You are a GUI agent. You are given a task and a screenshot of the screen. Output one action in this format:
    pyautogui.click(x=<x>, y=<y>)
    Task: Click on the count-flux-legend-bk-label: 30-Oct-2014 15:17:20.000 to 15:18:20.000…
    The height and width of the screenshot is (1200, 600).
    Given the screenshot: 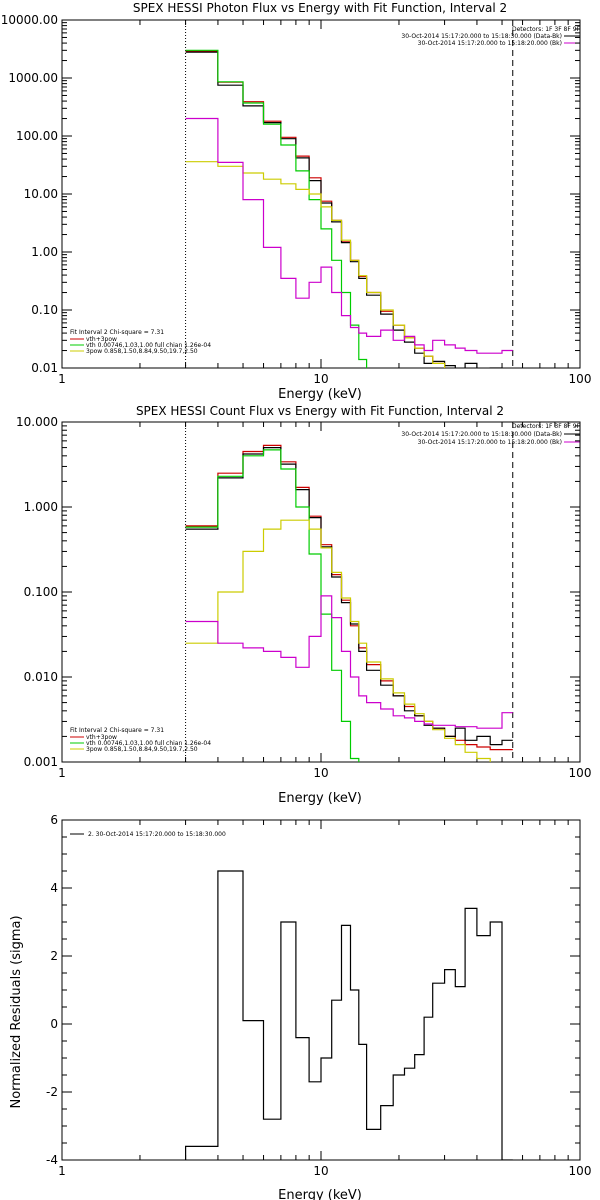 What is the action you would take?
    pyautogui.click(x=490, y=442)
    